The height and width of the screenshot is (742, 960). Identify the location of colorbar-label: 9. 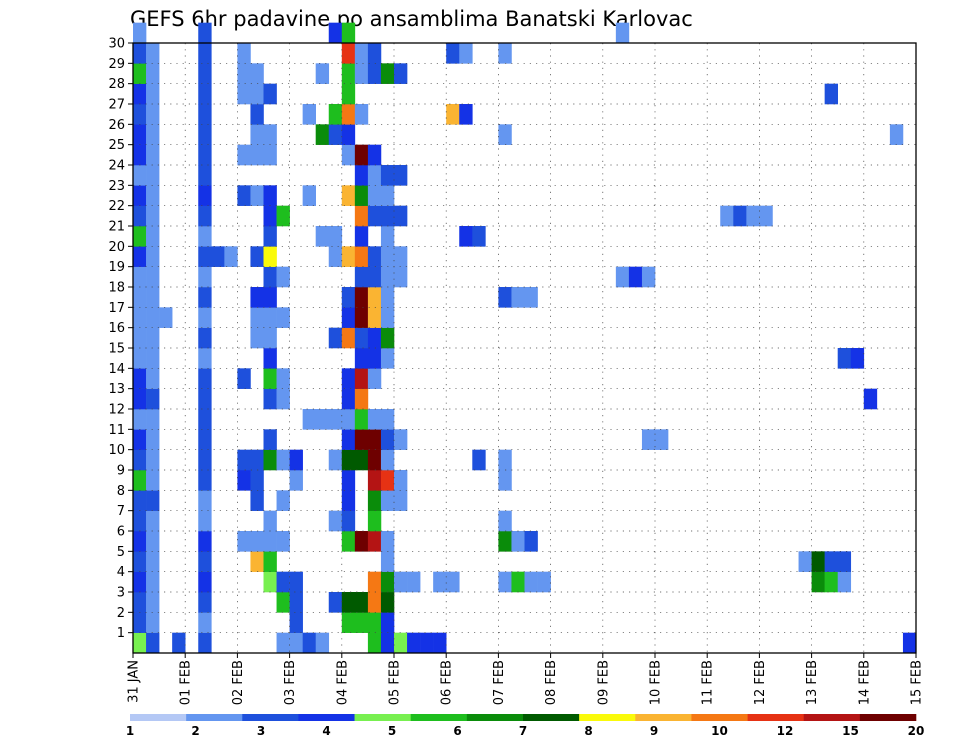
(654, 731).